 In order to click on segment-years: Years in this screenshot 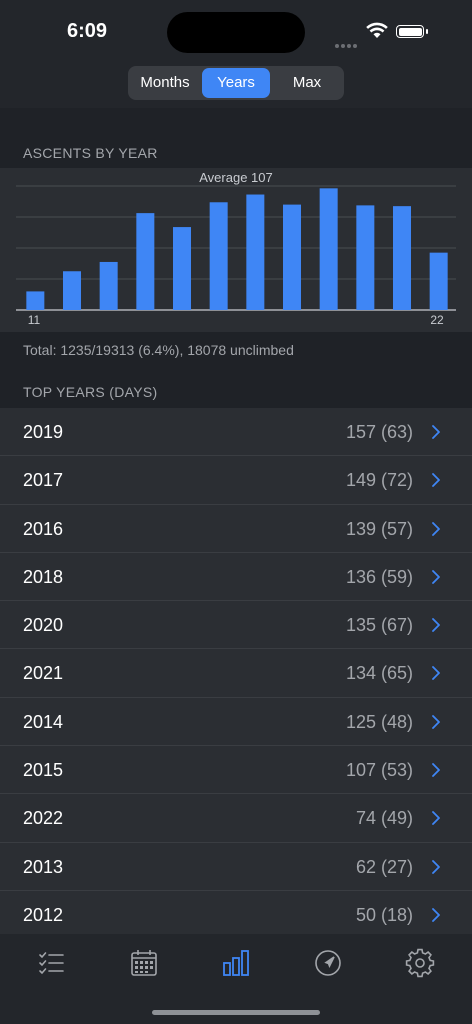, I will do `click(236, 83)`.